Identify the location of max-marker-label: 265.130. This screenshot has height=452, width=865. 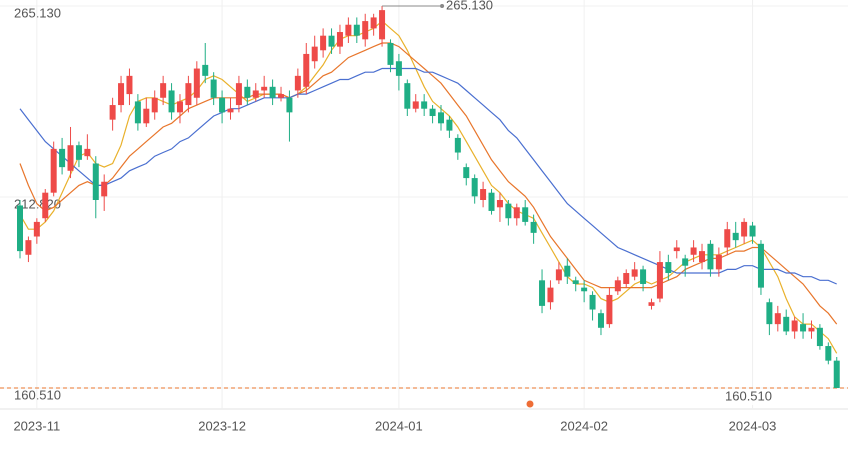
(469, 6).